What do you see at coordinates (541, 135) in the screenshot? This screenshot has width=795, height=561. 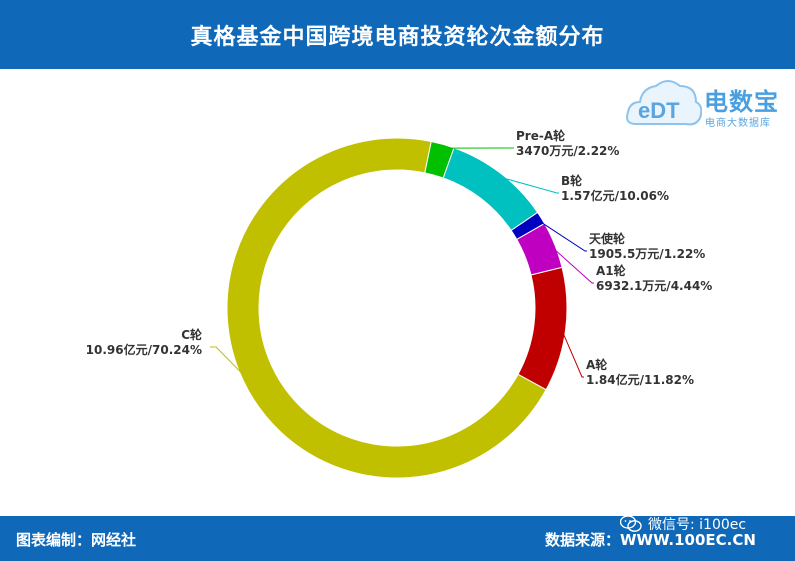 I see `slice-label-name-pre-a: Pre-A轮` at bounding box center [541, 135].